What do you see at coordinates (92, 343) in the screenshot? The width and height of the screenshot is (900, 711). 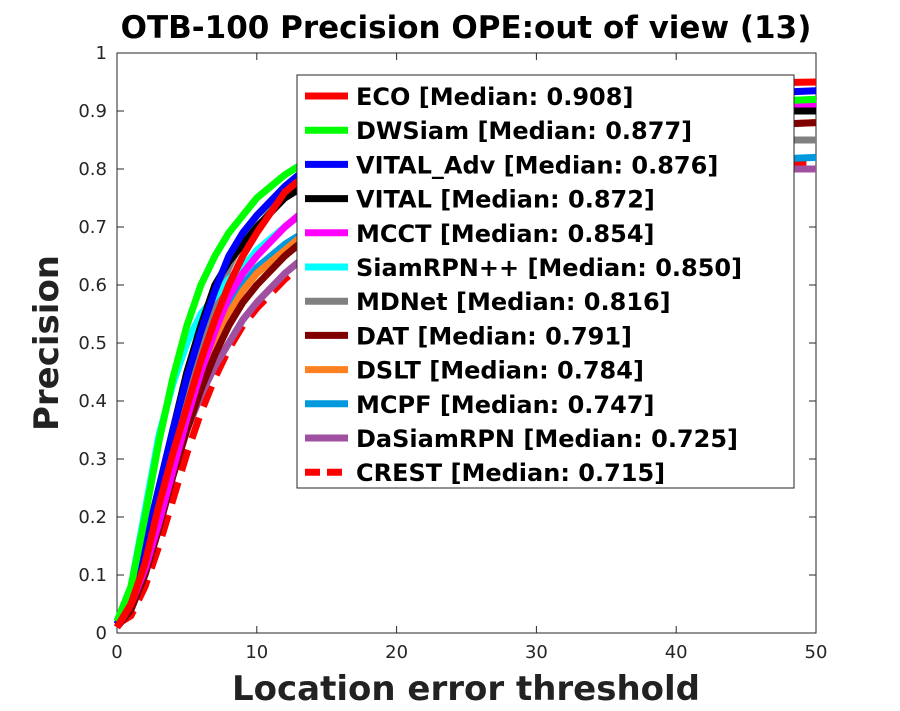 I see `y-tick-label: 0.5` at bounding box center [92, 343].